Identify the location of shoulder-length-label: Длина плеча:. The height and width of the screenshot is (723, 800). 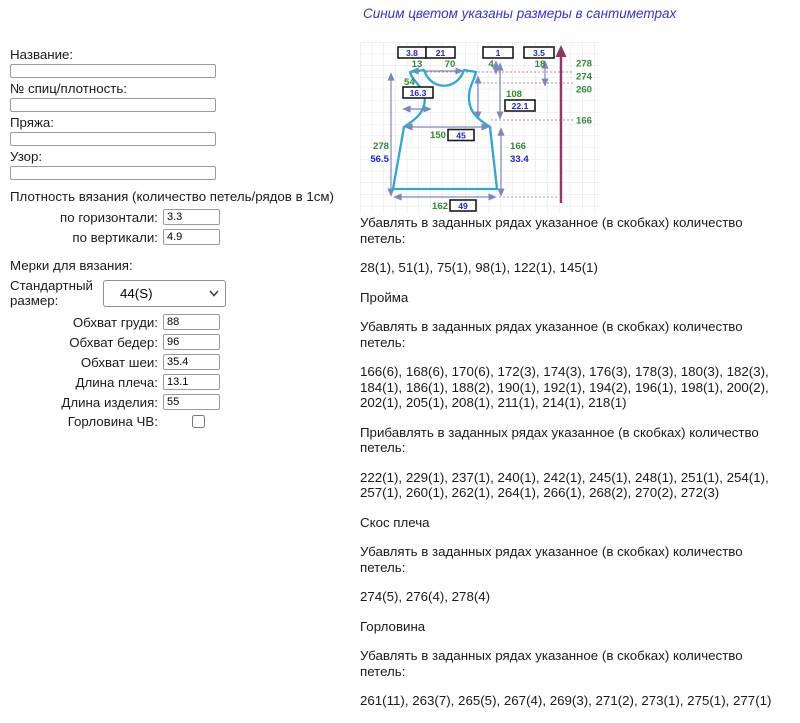
(116, 382).